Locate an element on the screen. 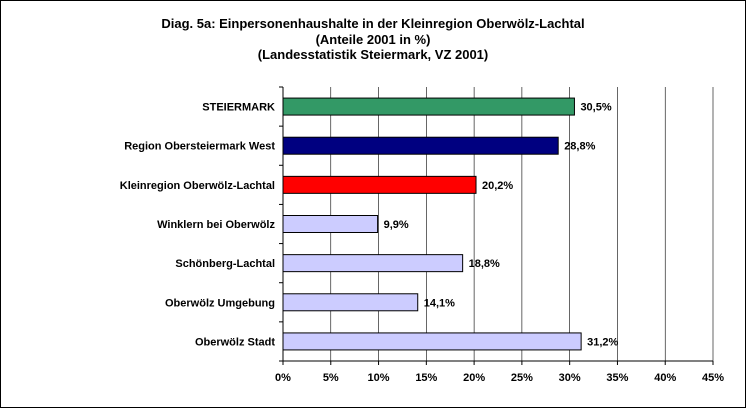 The width and height of the screenshot is (746, 408). chart-subtitle: (Anteile 2001 in %) is located at coordinates (373, 39).